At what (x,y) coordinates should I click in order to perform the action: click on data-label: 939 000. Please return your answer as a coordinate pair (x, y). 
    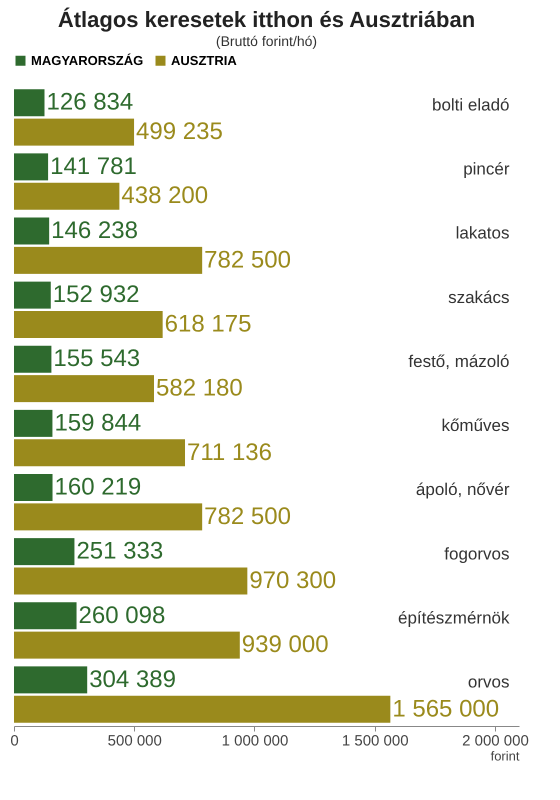
    Looking at the image, I should click on (285, 644).